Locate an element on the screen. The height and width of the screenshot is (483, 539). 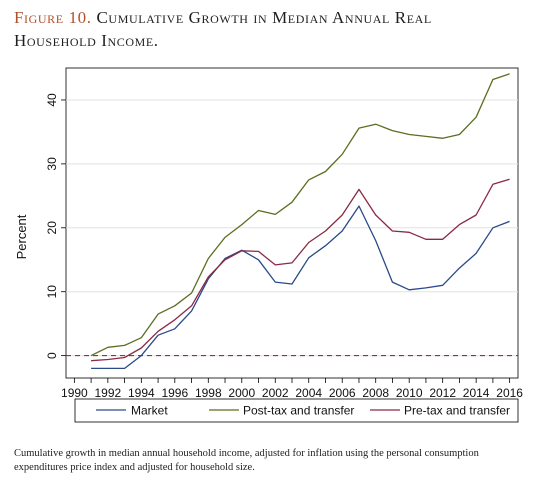
x-tick-label-2012: 2012 is located at coordinates (442, 393).